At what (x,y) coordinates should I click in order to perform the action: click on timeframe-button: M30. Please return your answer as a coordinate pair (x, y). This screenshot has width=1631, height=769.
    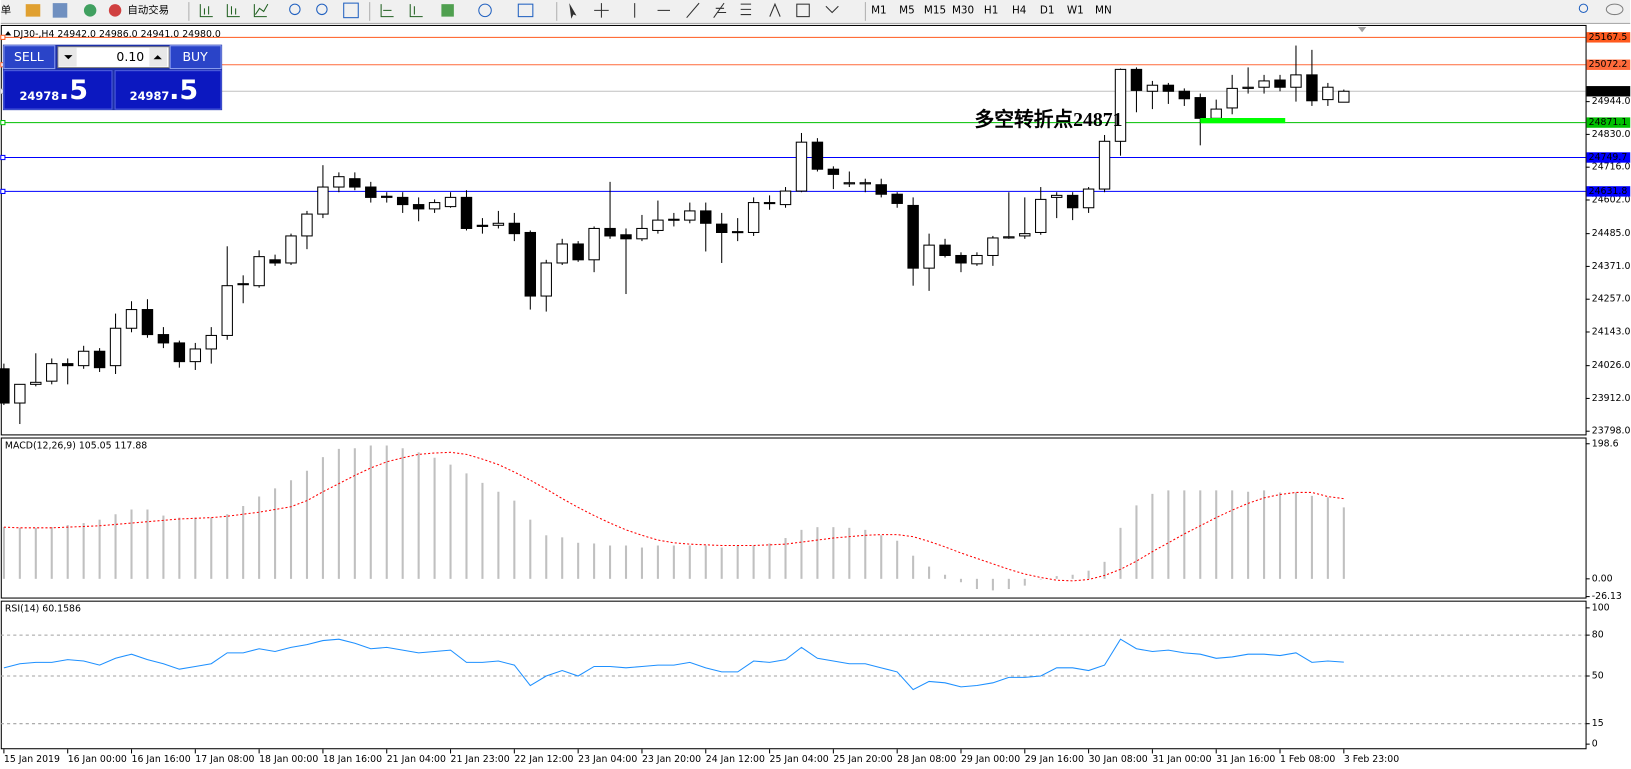
    Looking at the image, I should click on (963, 10).